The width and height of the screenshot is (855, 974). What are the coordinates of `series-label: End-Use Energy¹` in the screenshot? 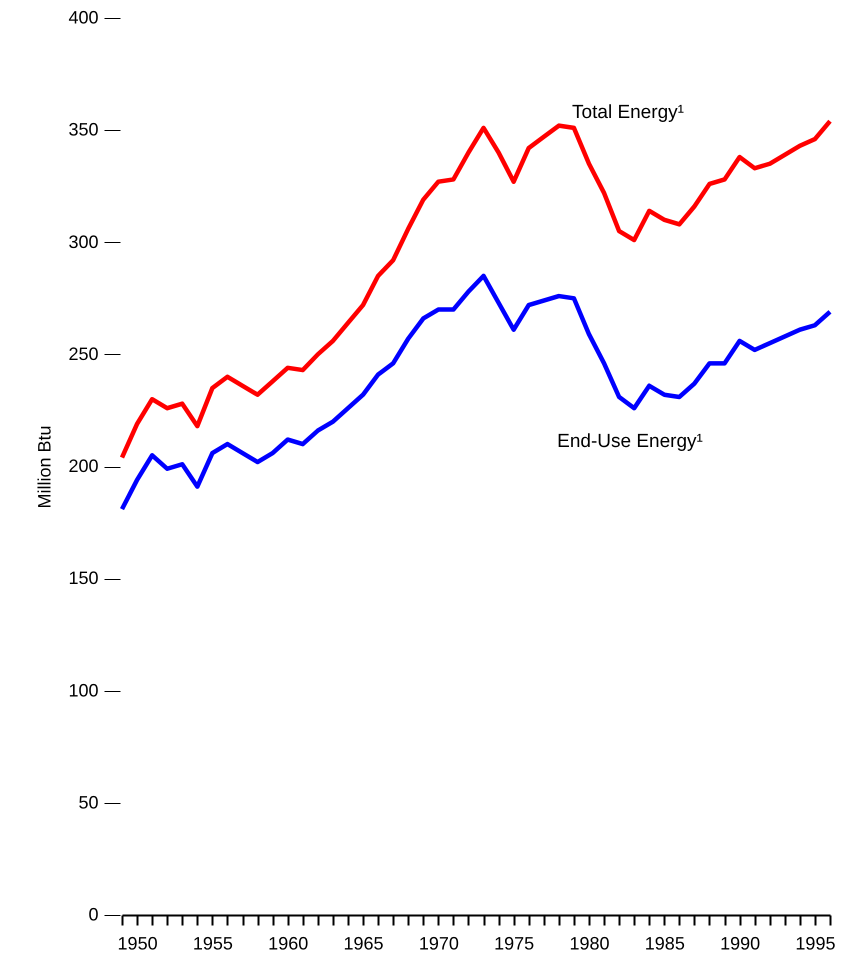 It's located at (630, 441).